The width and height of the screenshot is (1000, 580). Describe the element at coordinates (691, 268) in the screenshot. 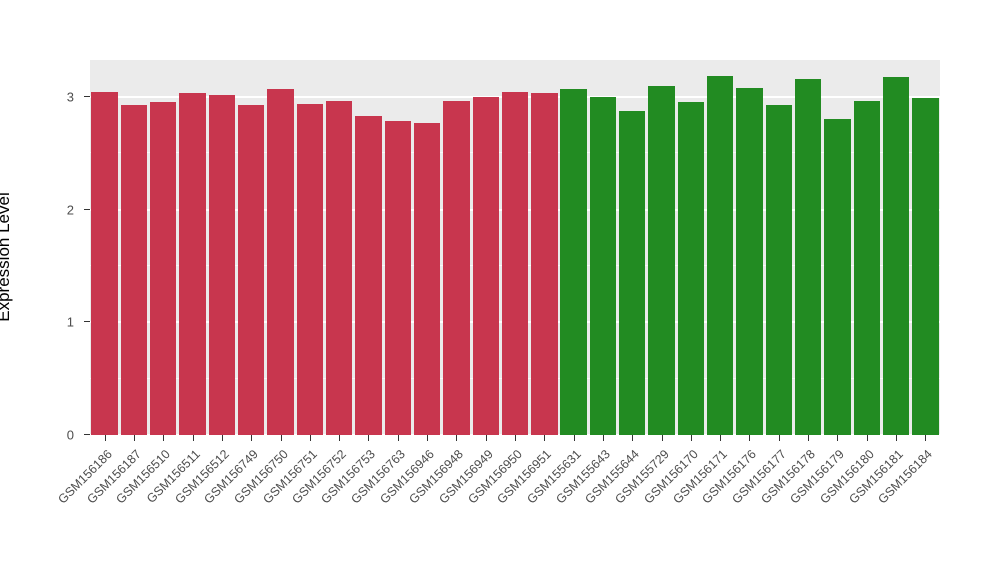

I see `bar-GSM156170` at that location.